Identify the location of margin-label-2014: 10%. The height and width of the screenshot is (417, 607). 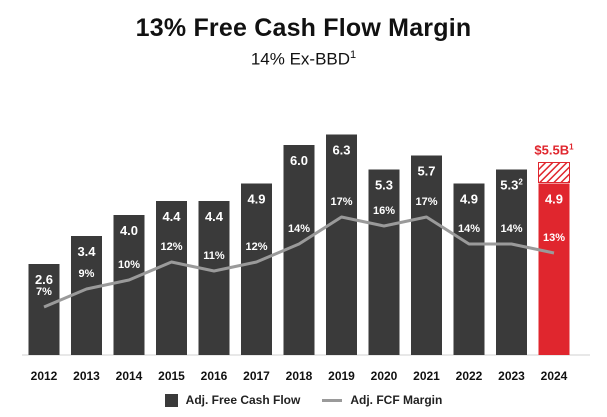
(129, 265).